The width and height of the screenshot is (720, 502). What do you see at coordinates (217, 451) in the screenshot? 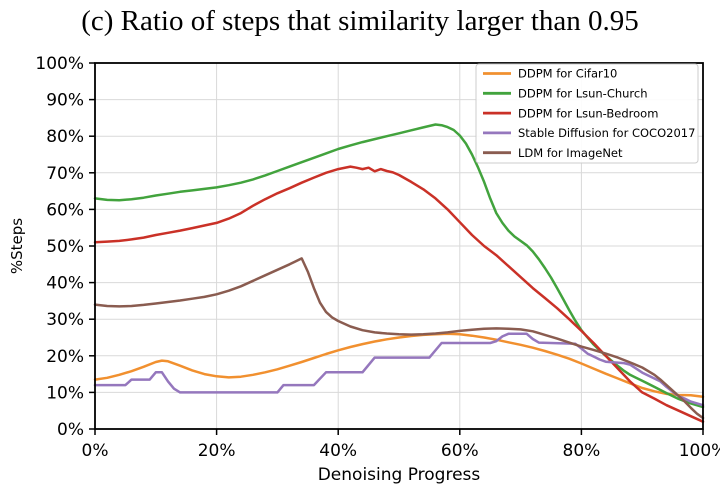
I see `x-tick-label: 20%` at bounding box center [217, 451].